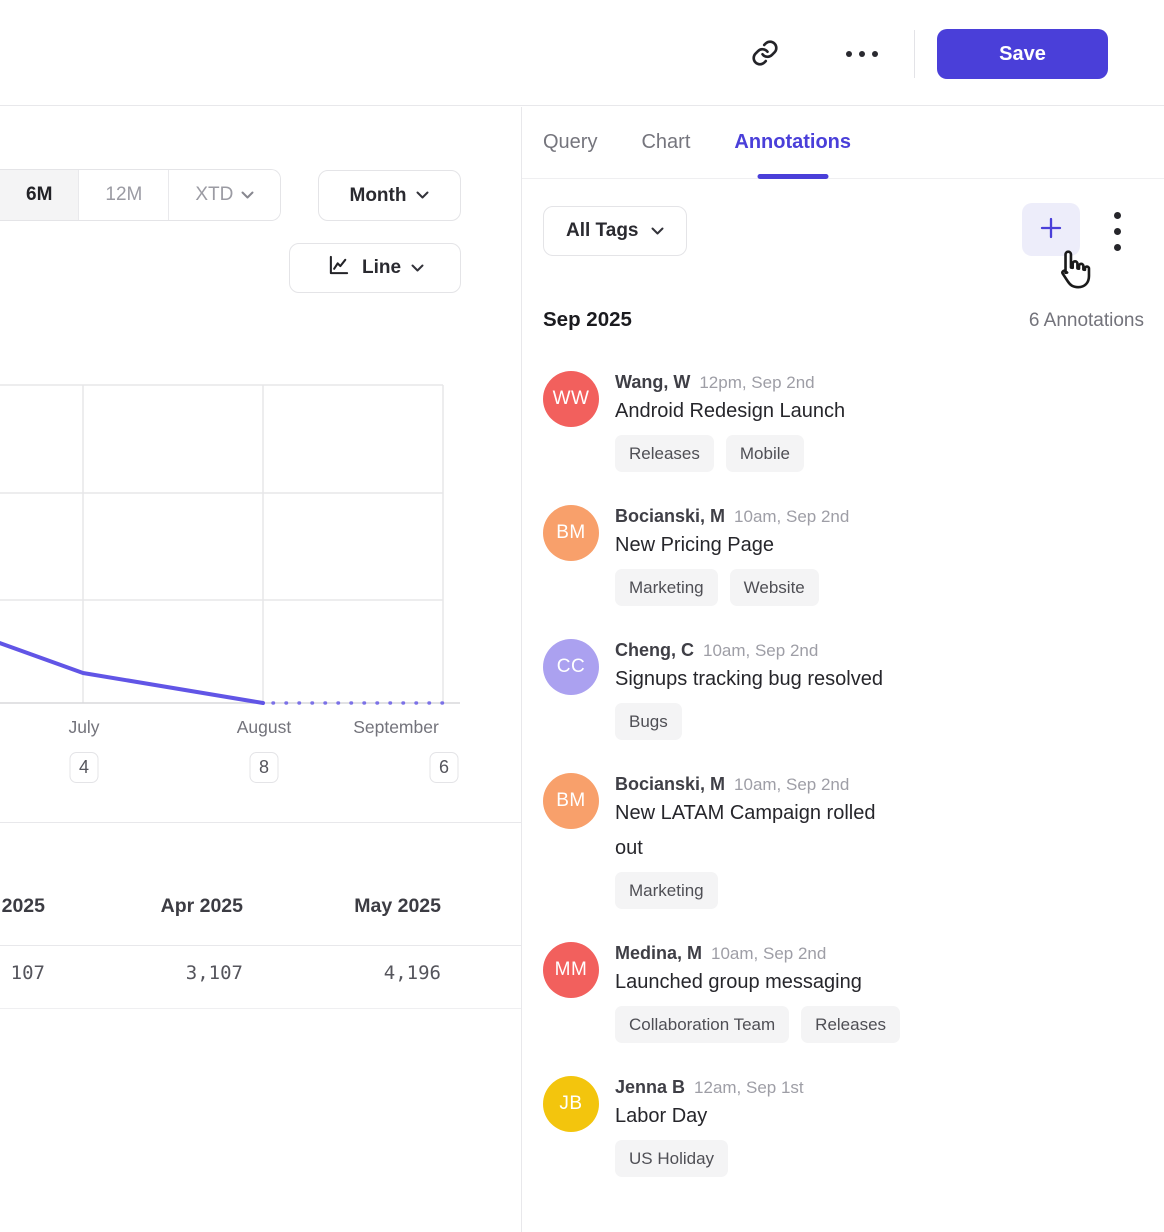 This screenshot has width=1164, height=1232. I want to click on range-option-6m: 6M, so click(40, 195).